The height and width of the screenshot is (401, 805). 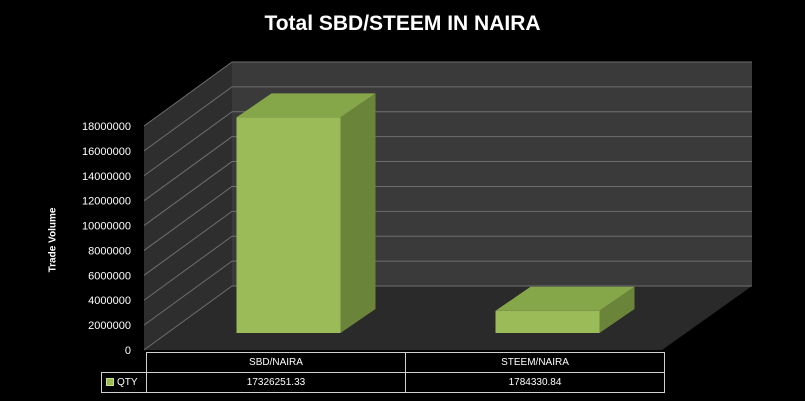 I want to click on legend-entry: QTY, so click(x=124, y=382).